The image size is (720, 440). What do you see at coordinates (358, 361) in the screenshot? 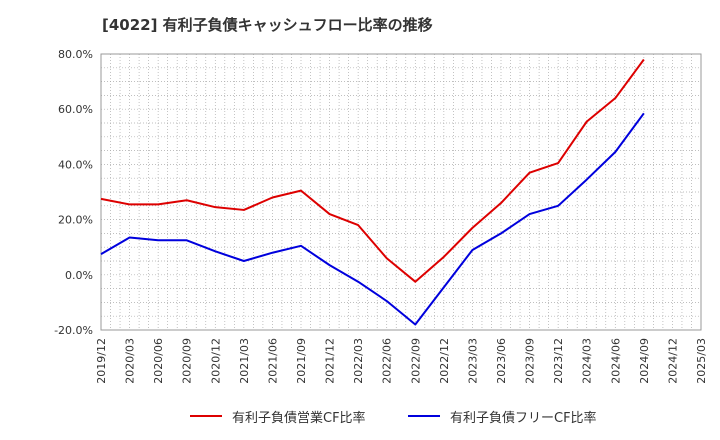
I see `x-tick-label: 2022/03` at bounding box center [358, 361].